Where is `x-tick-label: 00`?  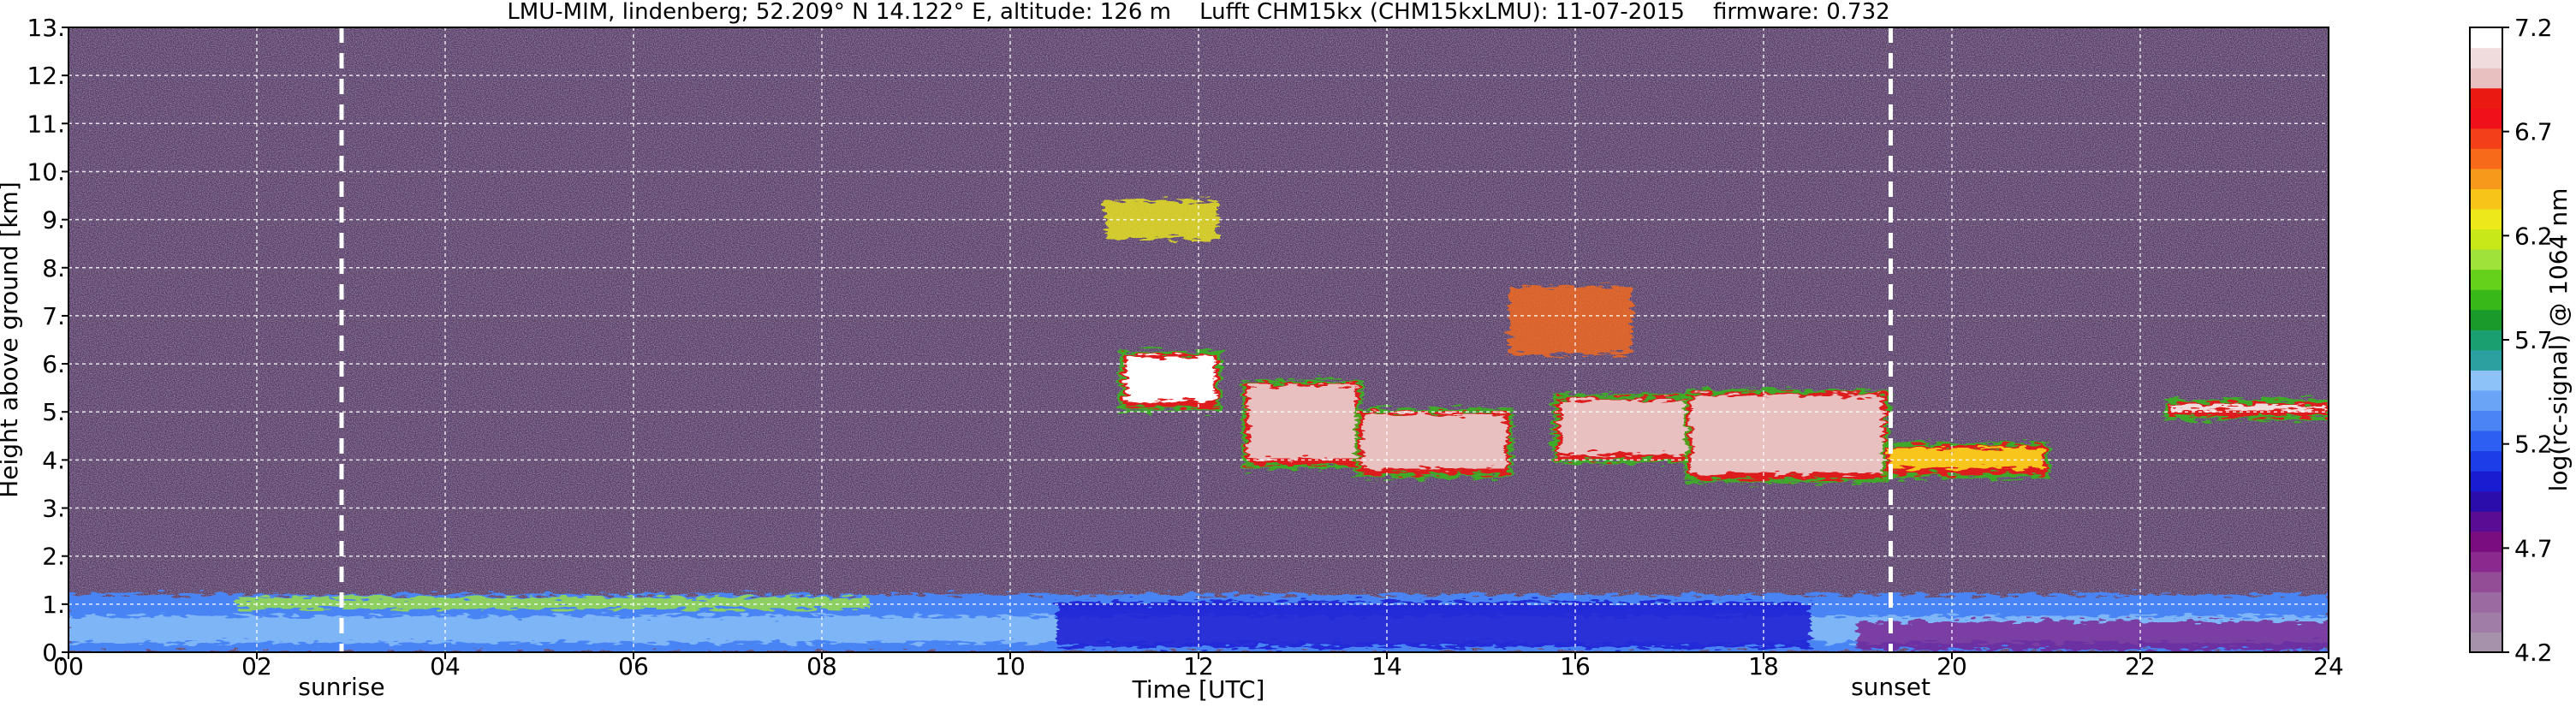 x-tick-label: 00 is located at coordinates (68, 666).